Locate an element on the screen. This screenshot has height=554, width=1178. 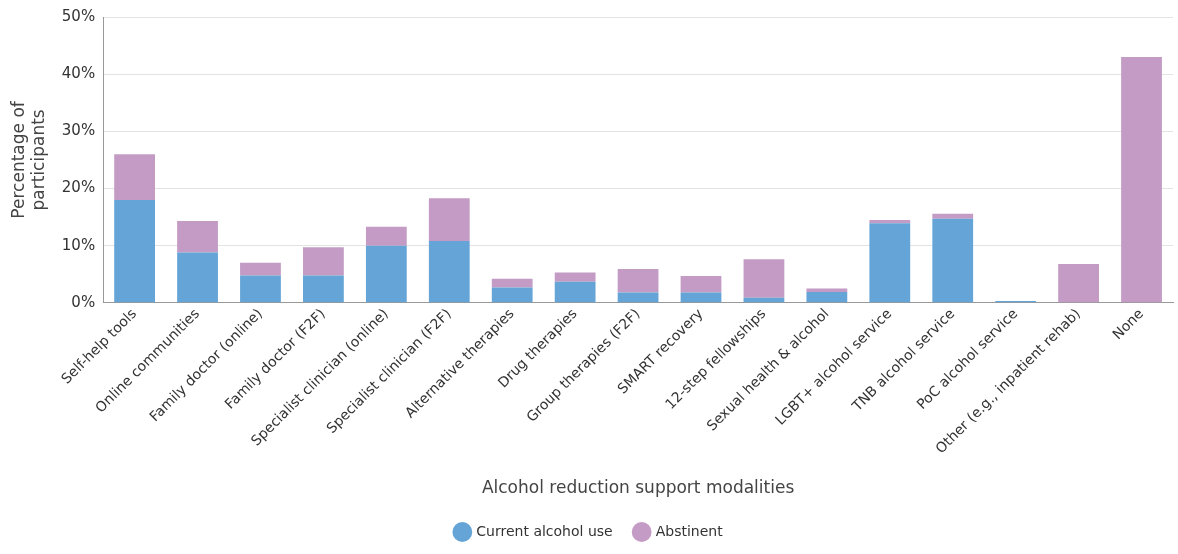
y-tick-label: 30% is located at coordinates (78, 130).